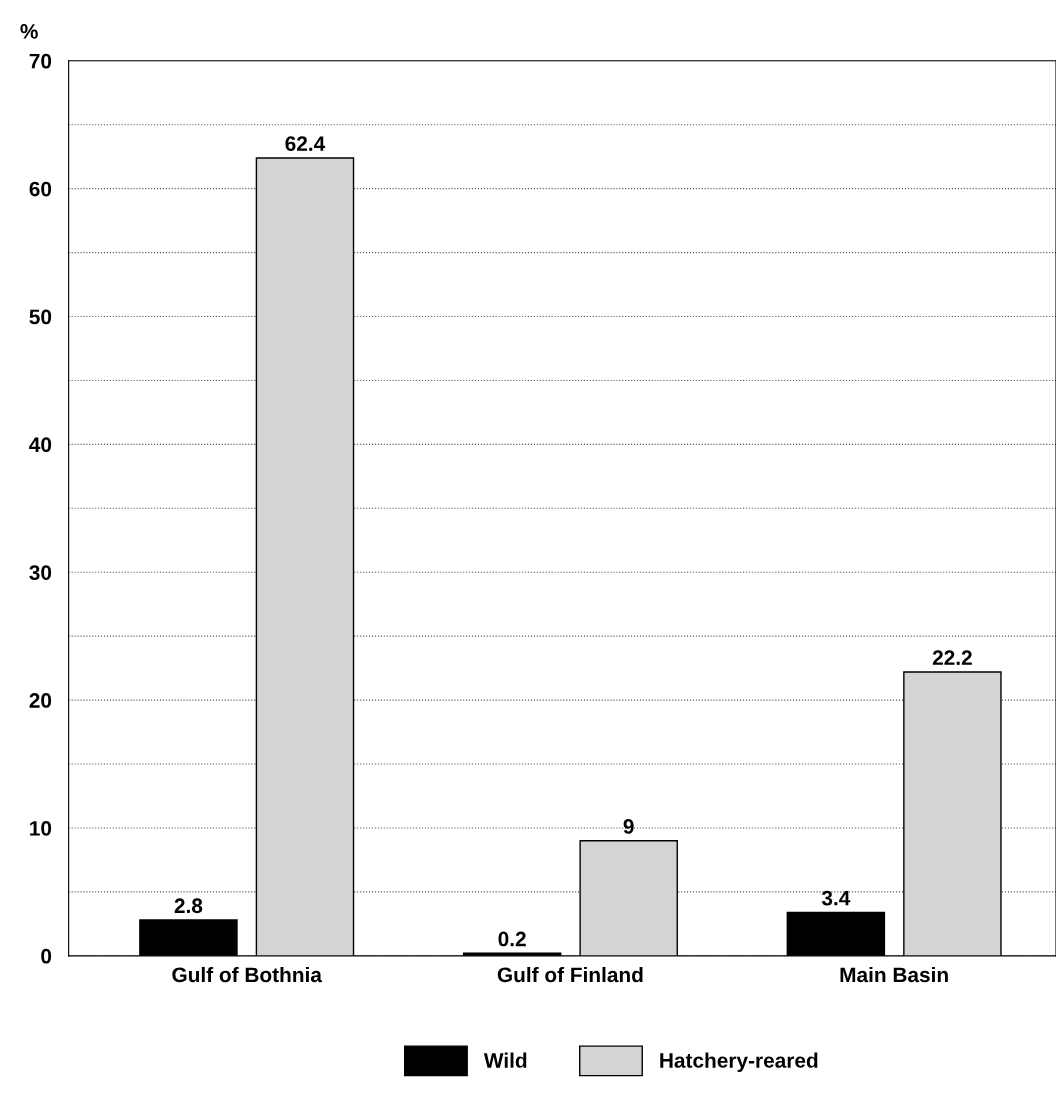  What do you see at coordinates (505, 1060) in the screenshot?
I see `legend-label: Wild` at bounding box center [505, 1060].